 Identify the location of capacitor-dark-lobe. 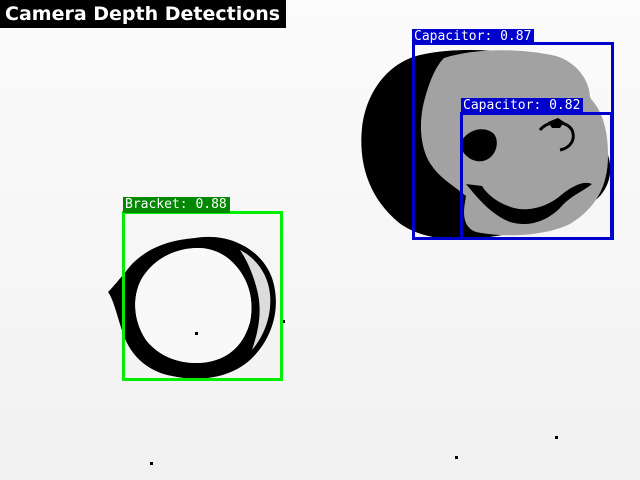
(529, 203).